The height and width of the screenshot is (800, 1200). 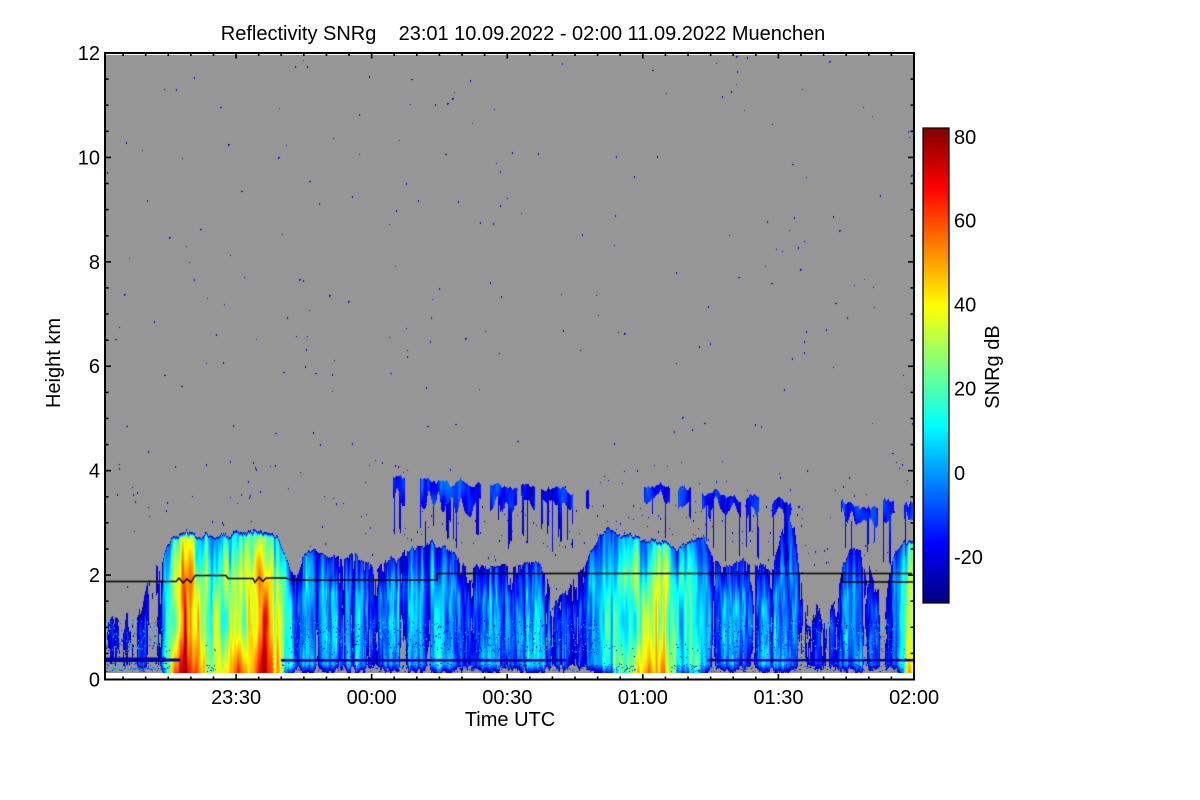 What do you see at coordinates (965, 138) in the screenshot?
I see `svg-text: 80` at bounding box center [965, 138].